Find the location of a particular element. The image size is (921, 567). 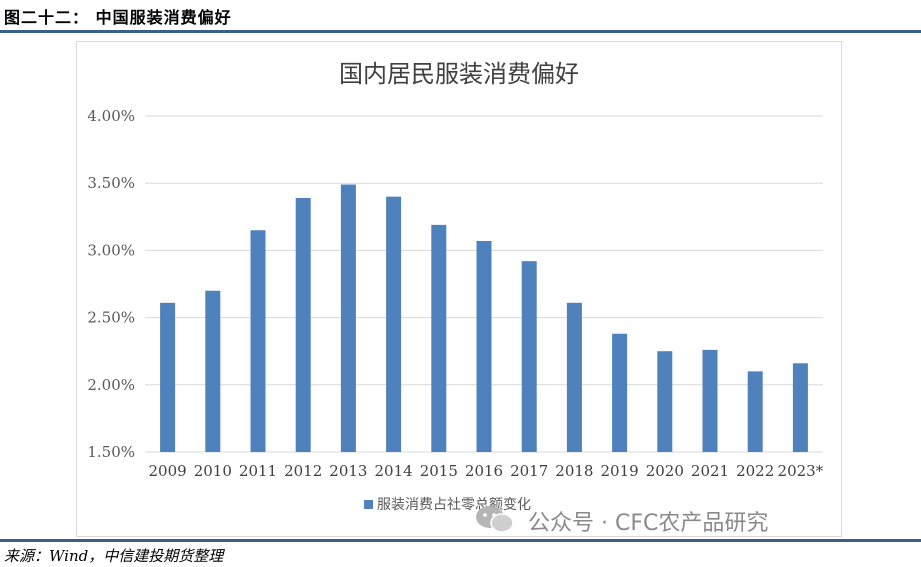

x-tick-label: 2018 is located at coordinates (574, 471).